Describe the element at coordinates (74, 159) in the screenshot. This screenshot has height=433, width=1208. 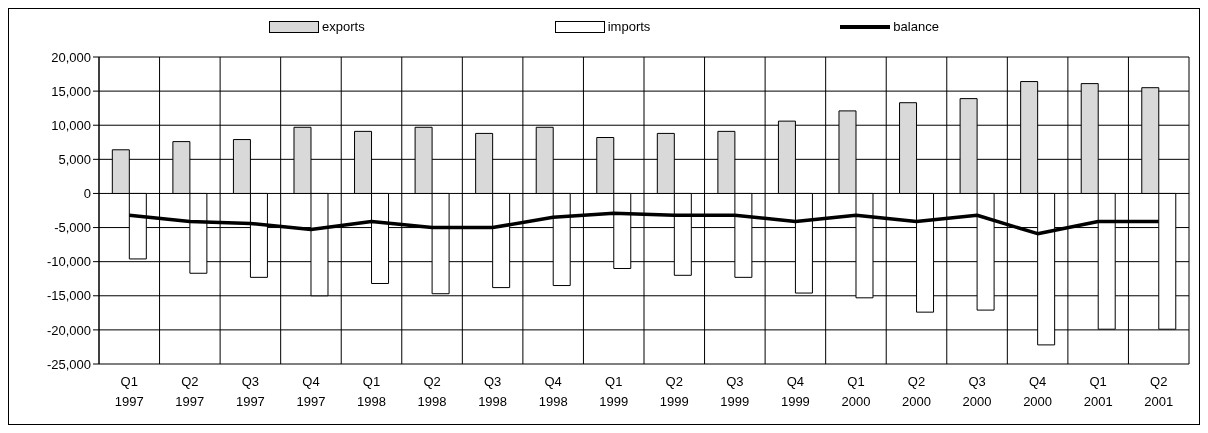
I see `y-tick-label: 5,000` at that location.